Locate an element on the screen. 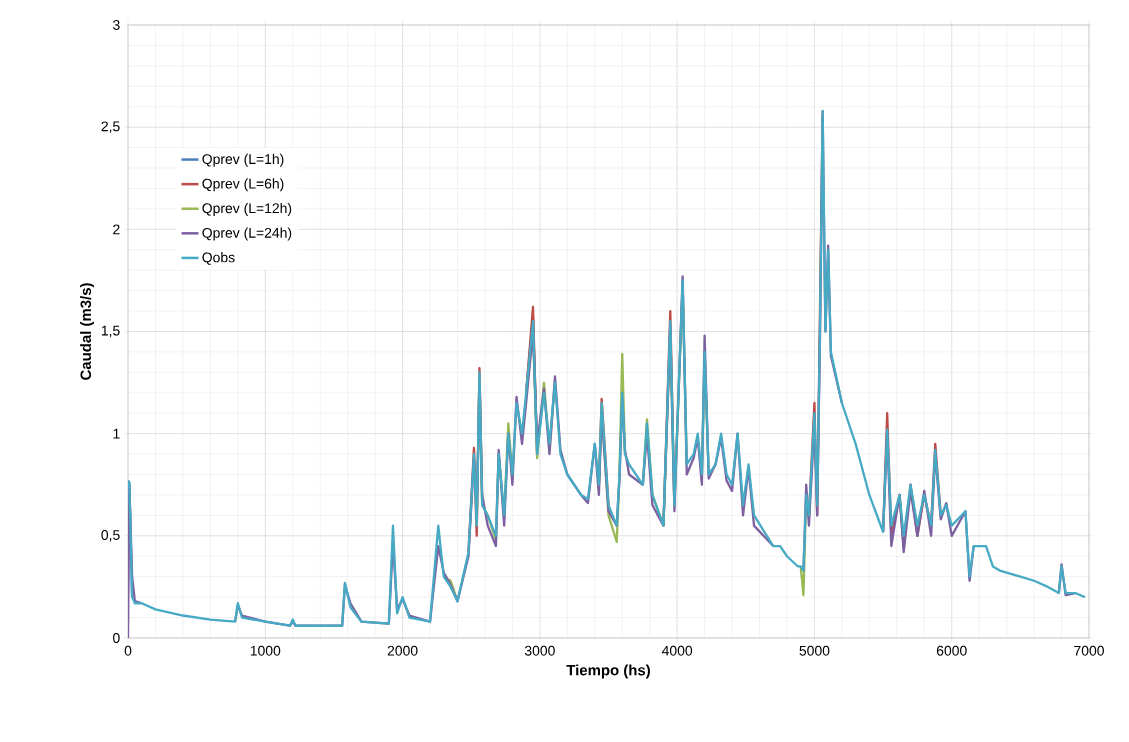 This screenshot has height=742, width=1129. x-tick-label: 5000 is located at coordinates (814, 650).